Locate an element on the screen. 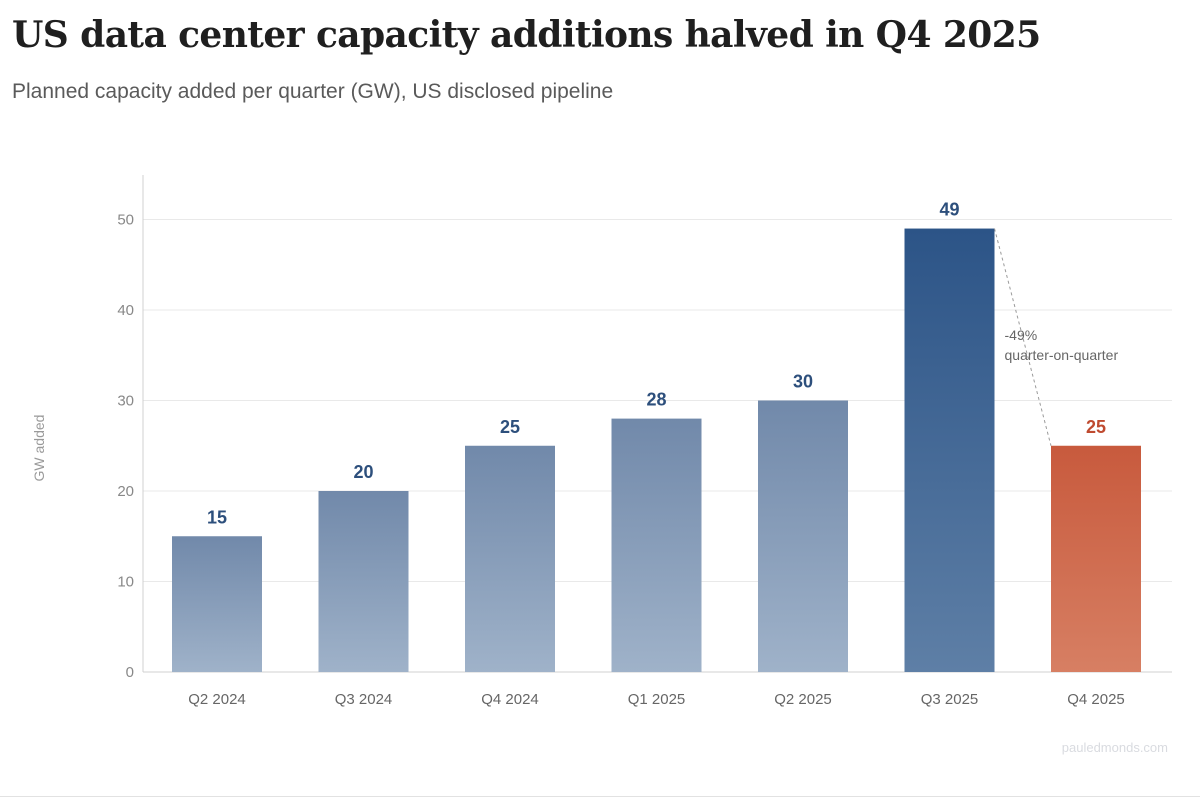  bar-q4-2024 is located at coordinates (510, 558).